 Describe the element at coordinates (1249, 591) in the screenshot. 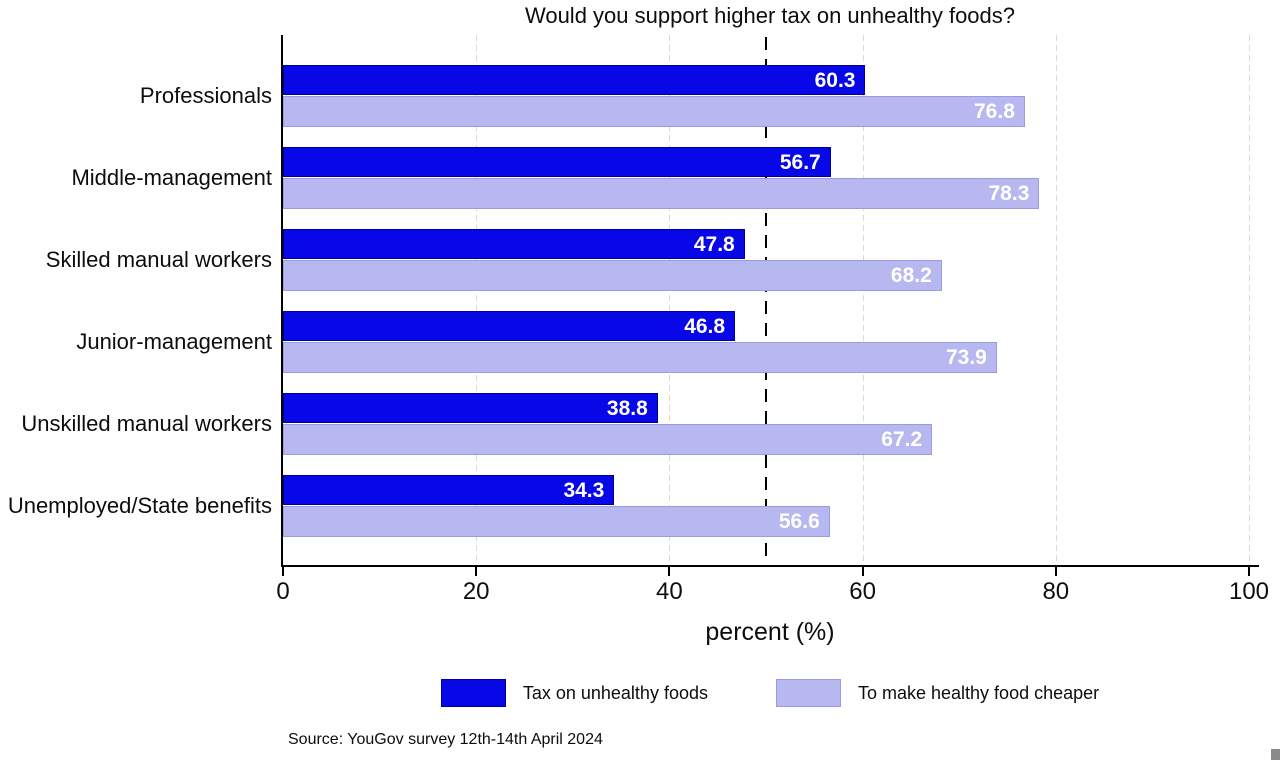

I see `x-tick-label-100: 100` at that location.